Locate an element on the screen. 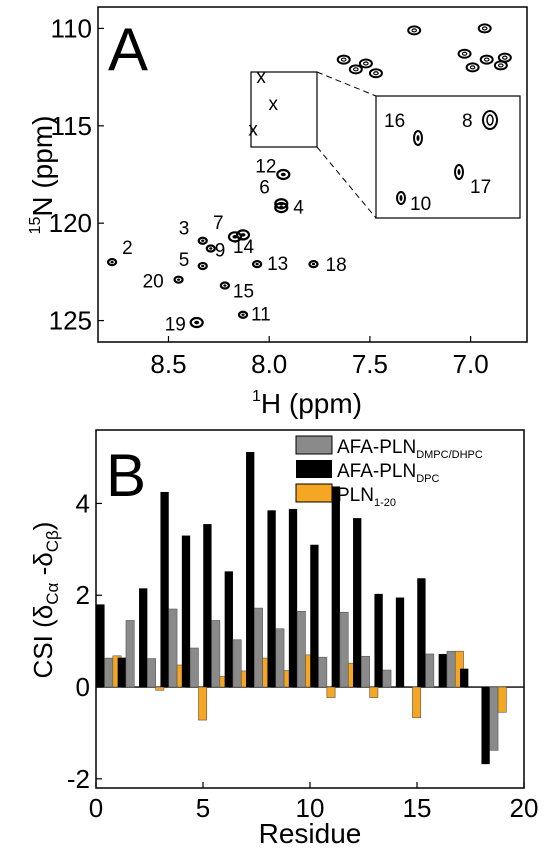 This screenshot has width=549, height=859. peak-label-18: 18 is located at coordinates (336, 265).